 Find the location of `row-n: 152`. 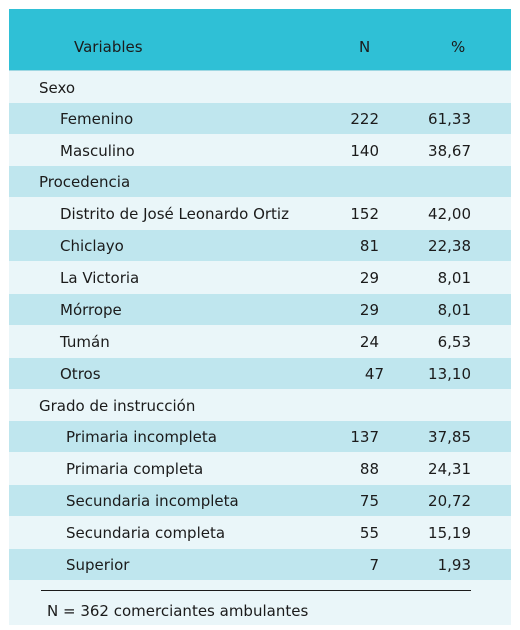

row-n: 152 is located at coordinates (364, 214).